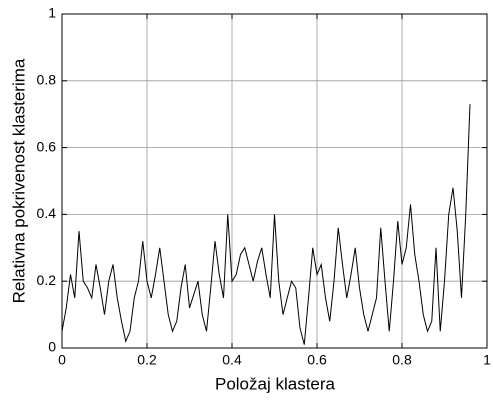 The width and height of the screenshot is (493, 400). I want to click on x-axis-label: Položaj klastera, so click(275, 383).